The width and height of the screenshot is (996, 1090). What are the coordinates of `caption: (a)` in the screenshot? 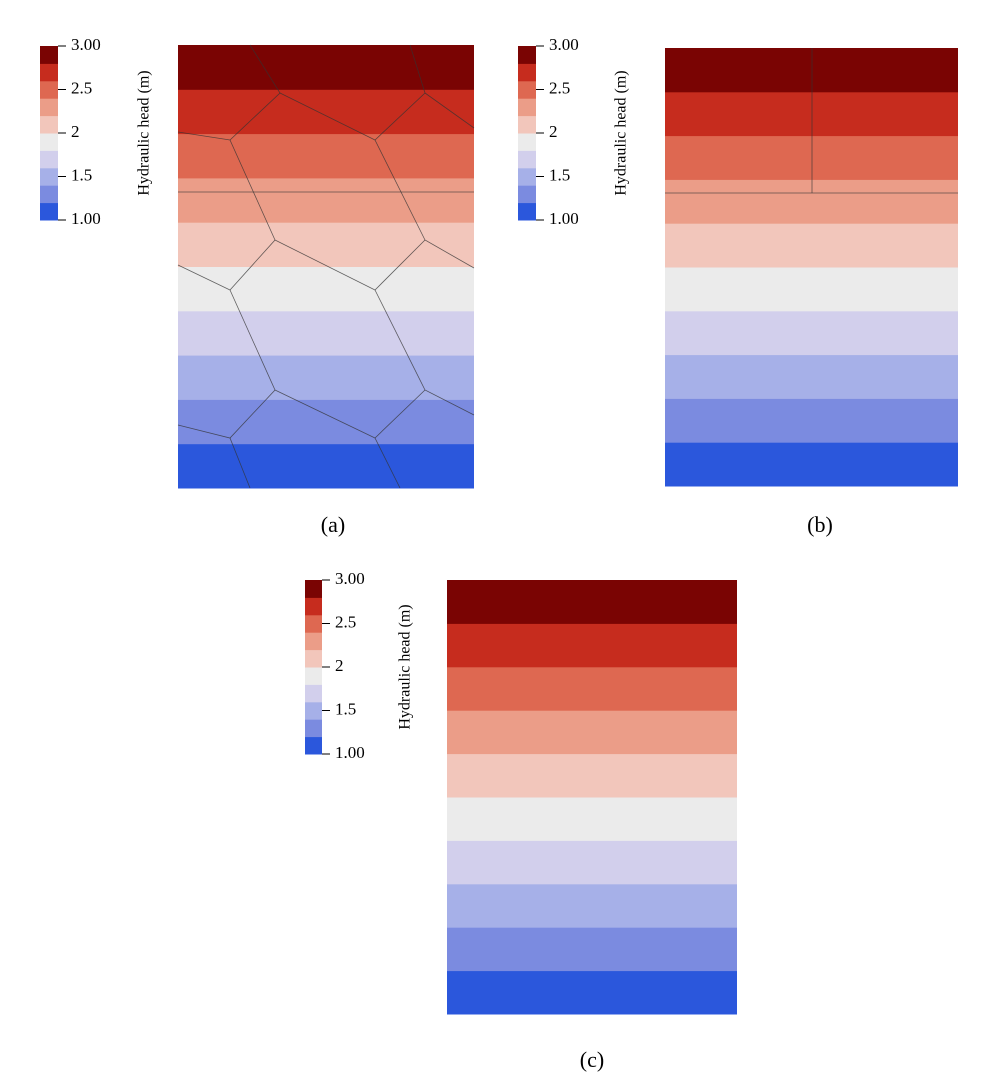 It's located at (333, 524).